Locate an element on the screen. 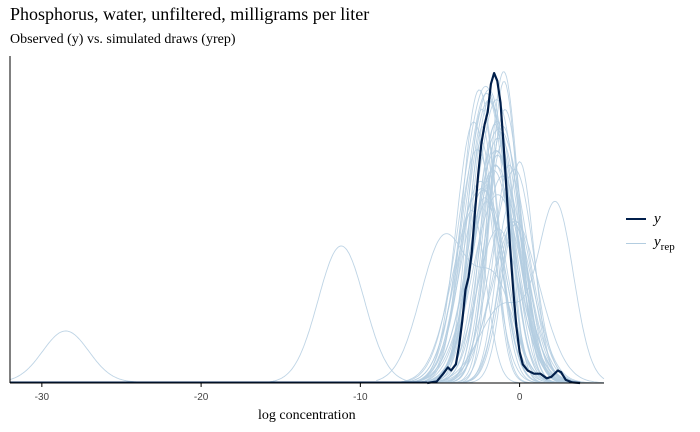  chart-subtitle: Observed (y) vs. simulated draws (yrep) is located at coordinates (123, 39).